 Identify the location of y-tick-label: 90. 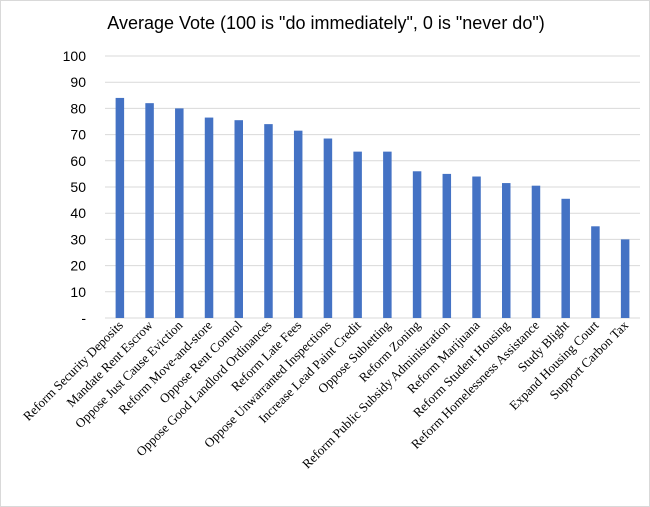
(78, 82).